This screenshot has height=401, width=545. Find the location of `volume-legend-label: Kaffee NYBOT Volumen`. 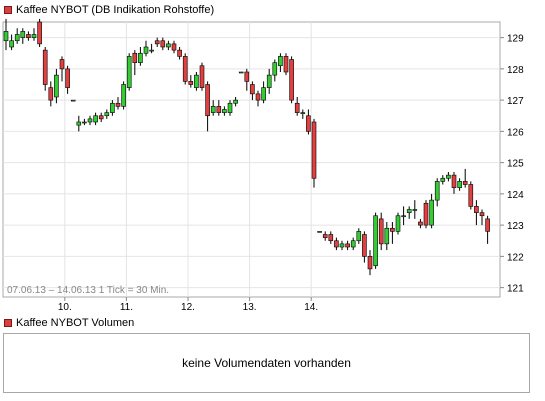

volume-legend-label: Kaffee NYBOT Volumen is located at coordinates (75, 323).